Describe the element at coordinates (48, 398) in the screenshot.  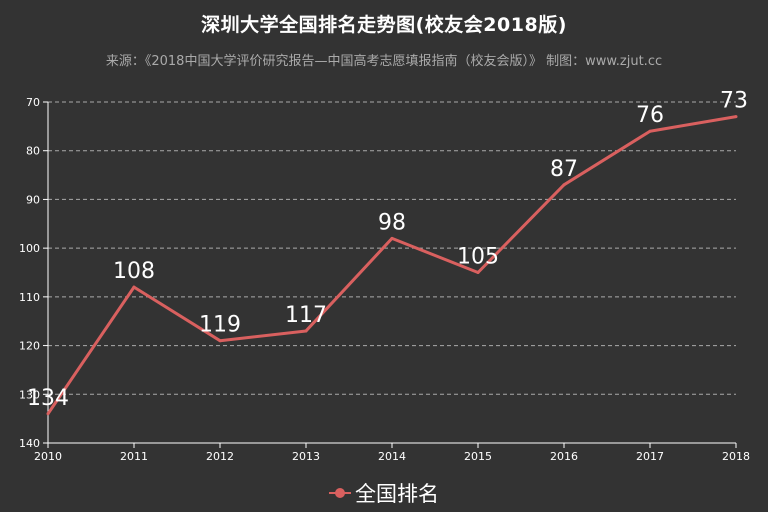
I see `data-label: 134` at that location.